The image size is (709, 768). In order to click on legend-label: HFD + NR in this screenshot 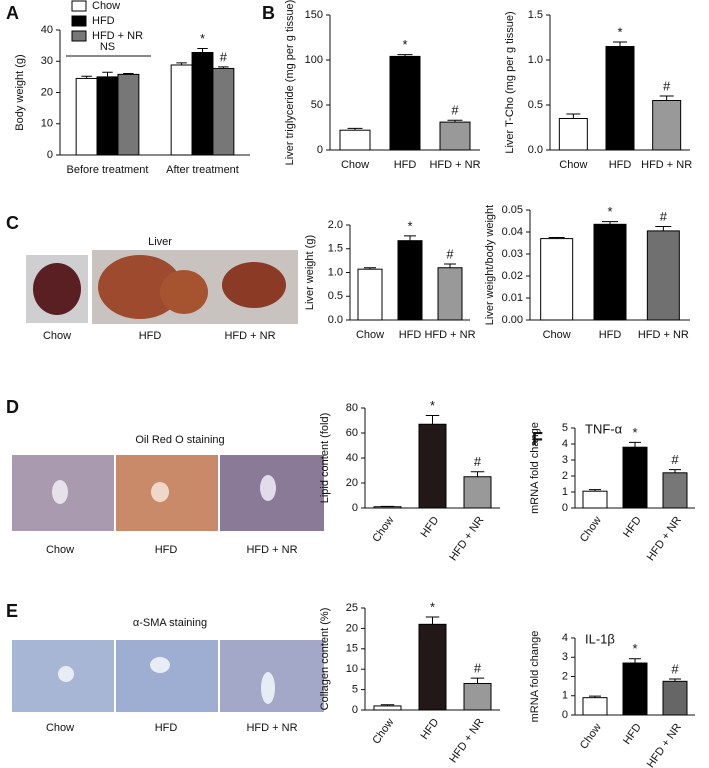, I will do `click(117, 36)`.